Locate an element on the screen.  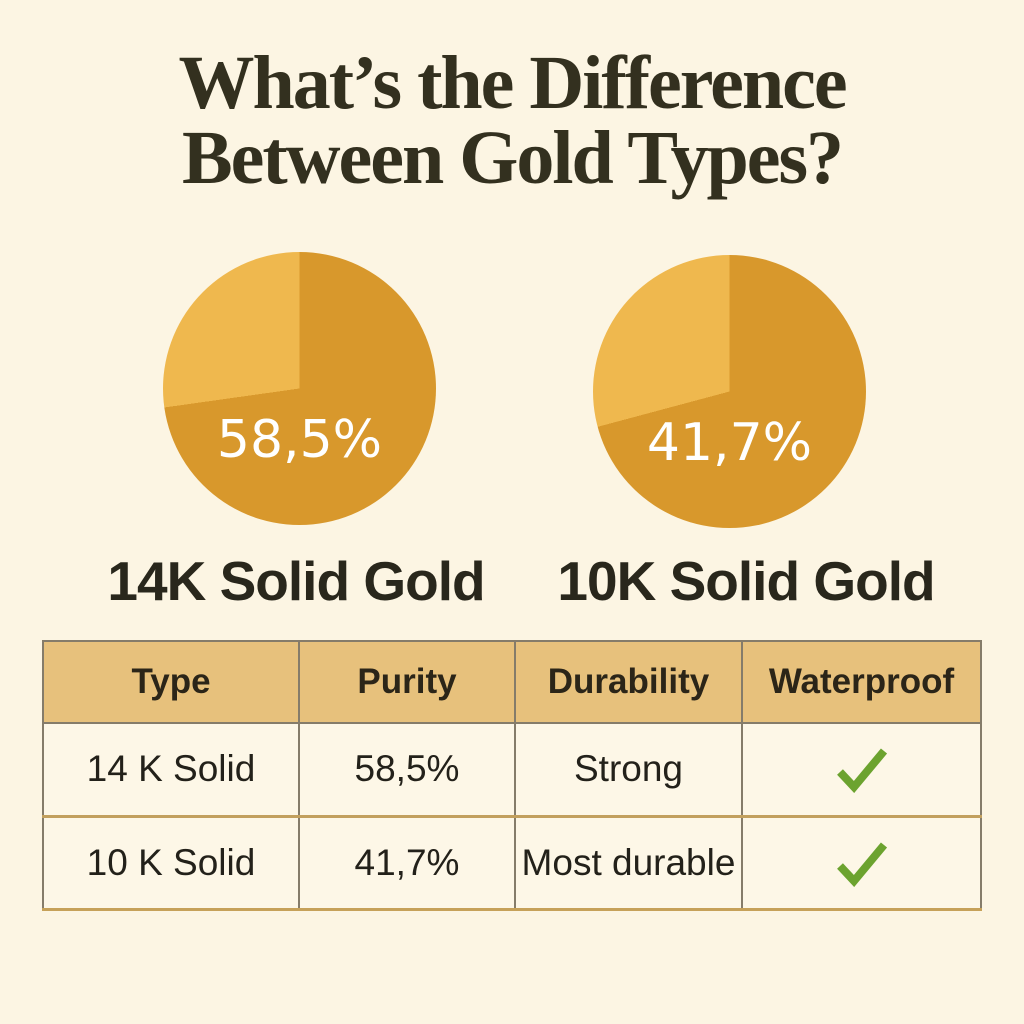
header-waterproof: Waterproof is located at coordinates (861, 682).